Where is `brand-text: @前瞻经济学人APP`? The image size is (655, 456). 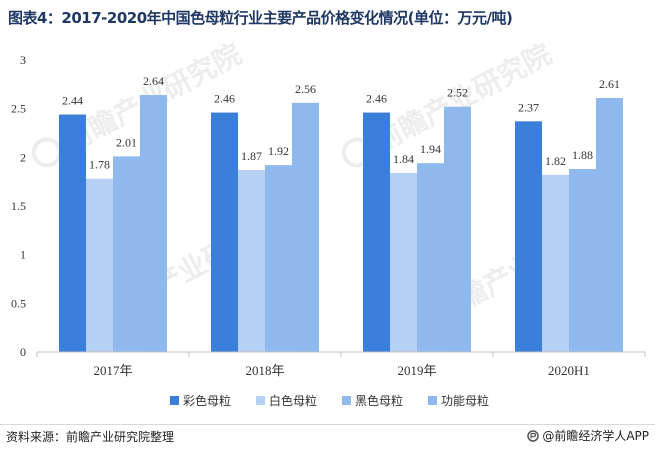
brand-text: @前瞻经济学人APP is located at coordinates (595, 436).